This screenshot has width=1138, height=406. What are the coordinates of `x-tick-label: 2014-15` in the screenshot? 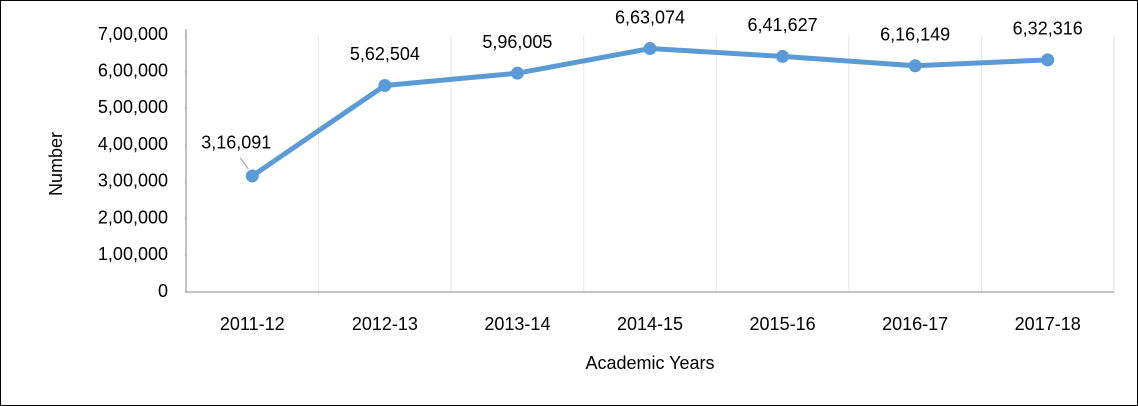 It's located at (650, 324).